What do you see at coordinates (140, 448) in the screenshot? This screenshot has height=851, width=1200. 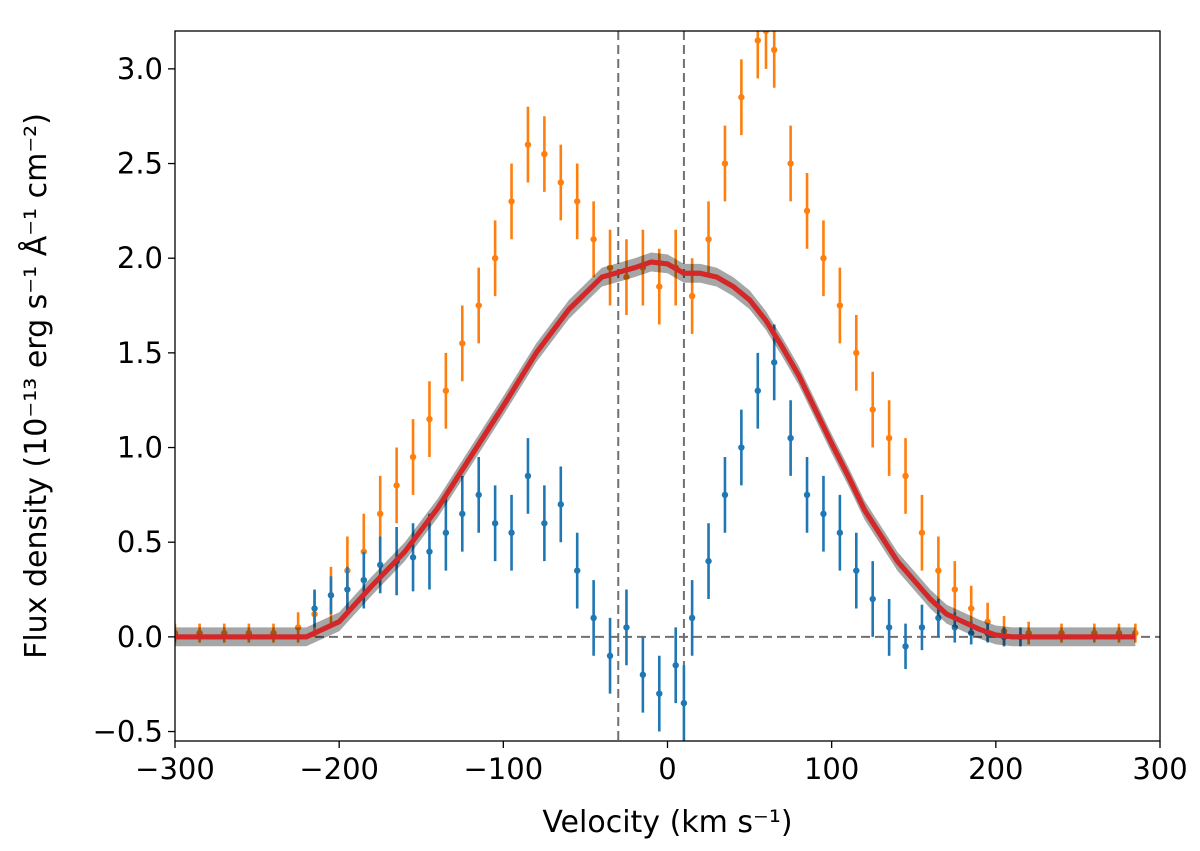 I see `y-tick-label: 1.0` at bounding box center [140, 448].